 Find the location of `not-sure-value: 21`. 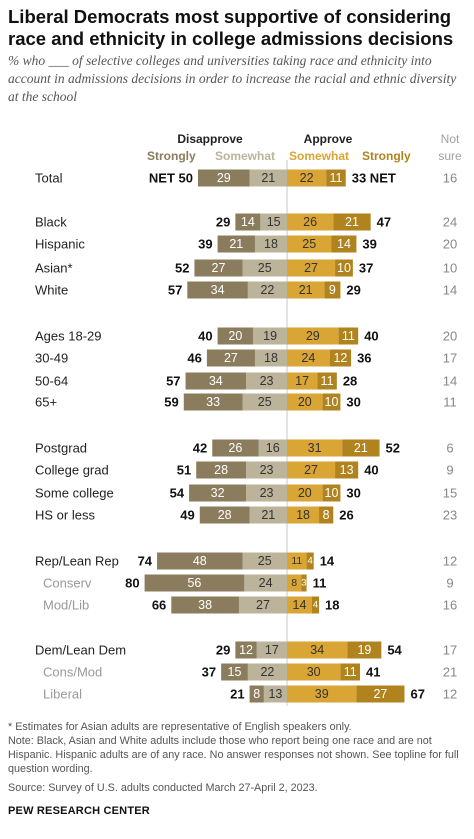

not-sure-value: 21 is located at coordinates (450, 672).